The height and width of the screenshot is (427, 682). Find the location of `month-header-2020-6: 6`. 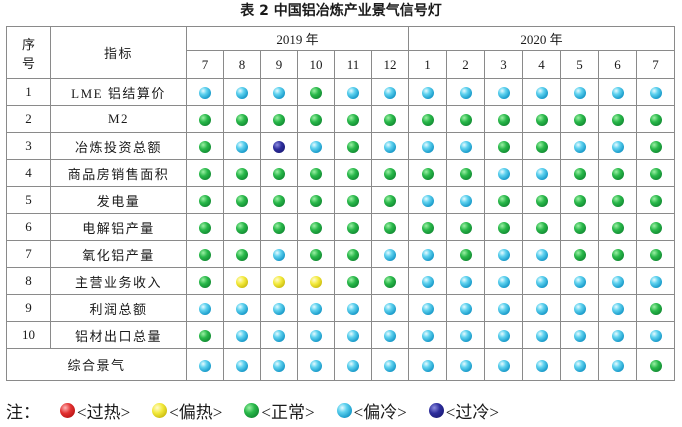

month-header-2020-6: 6 is located at coordinates (617, 64).